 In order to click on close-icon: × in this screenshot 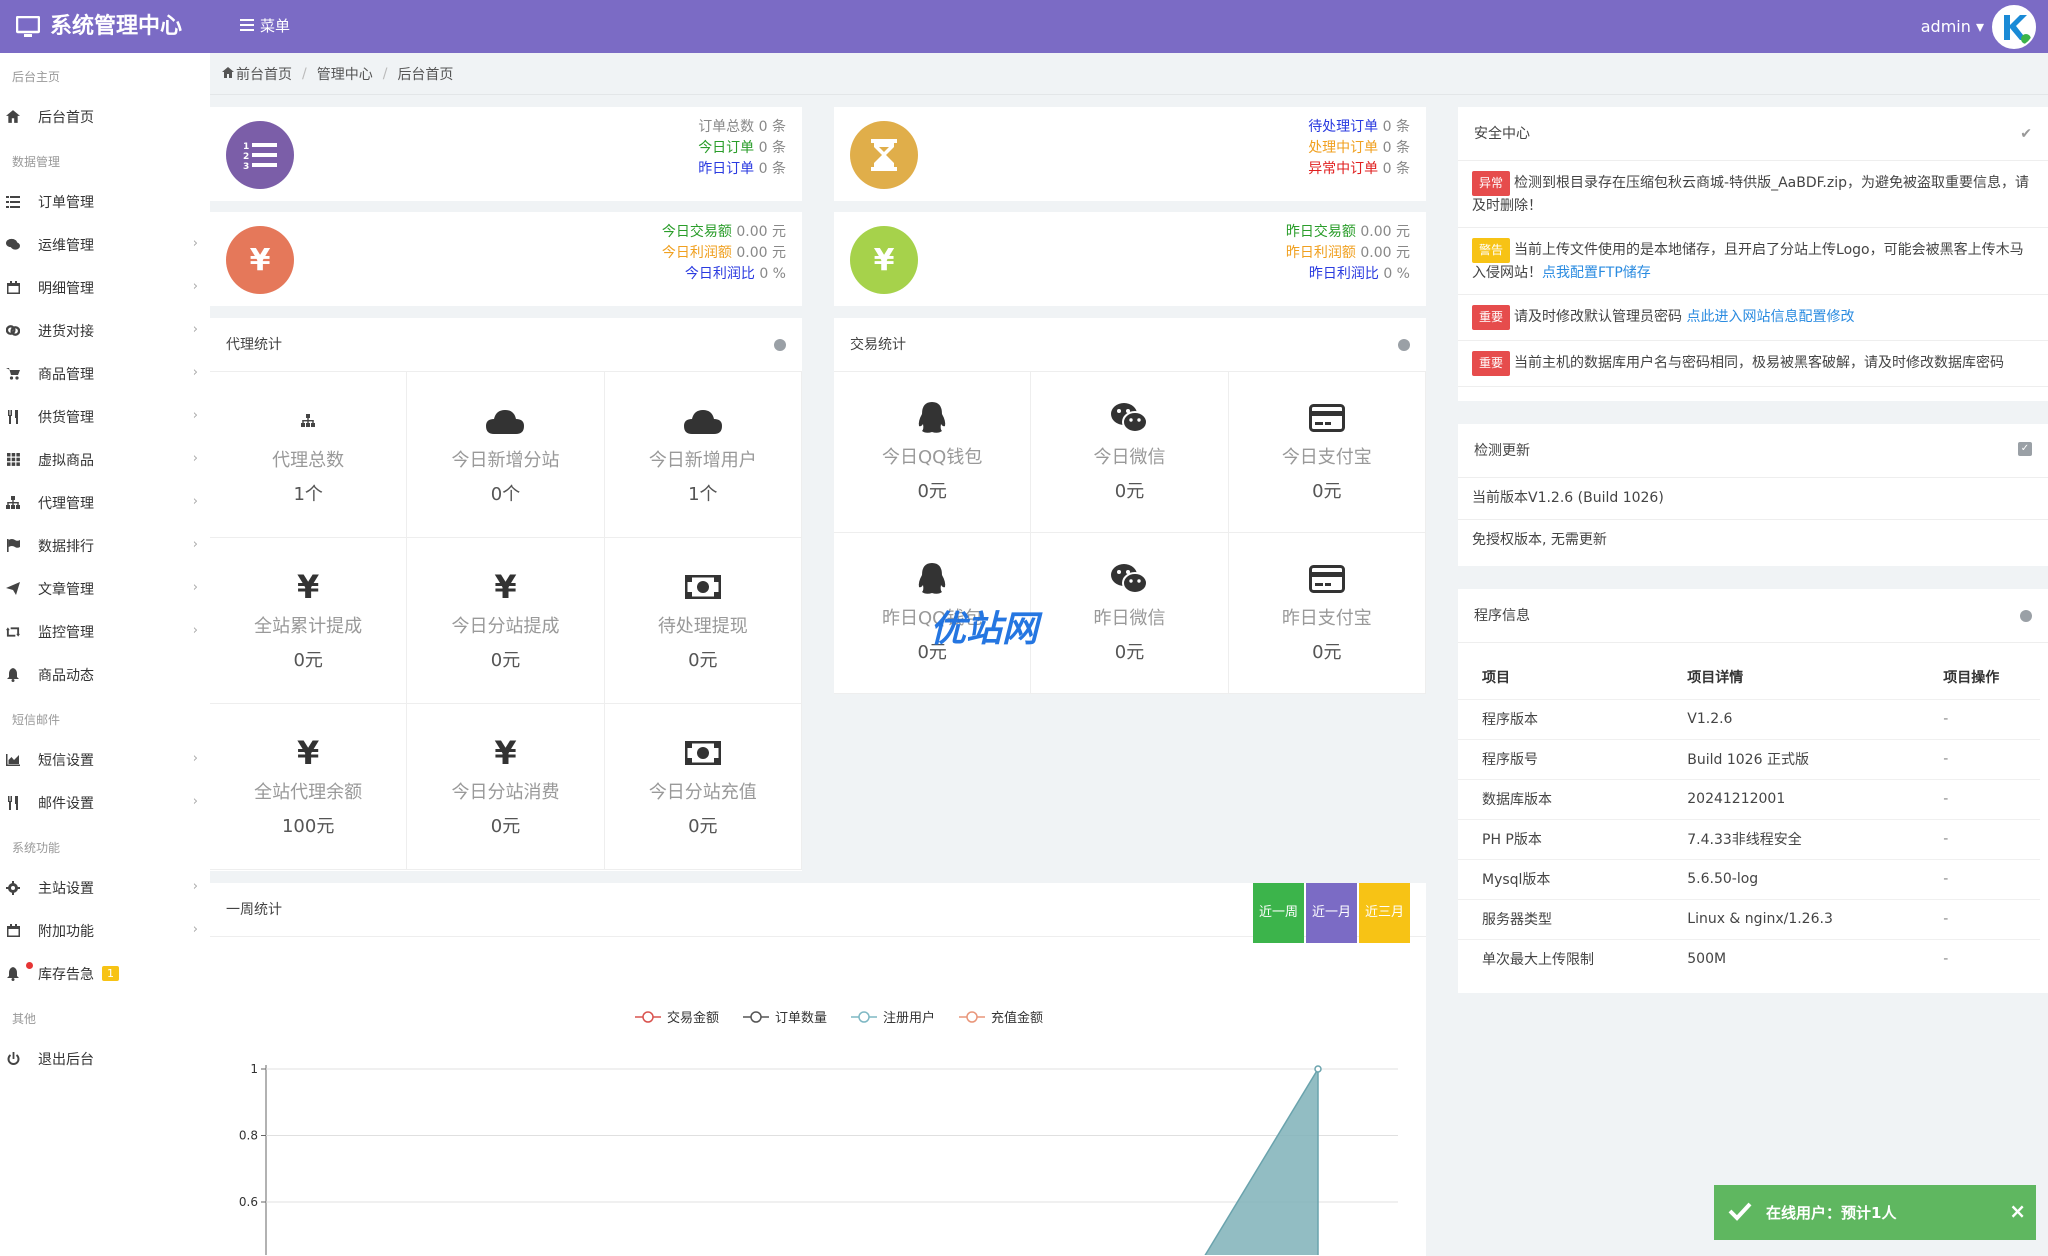, I will do `click(2017, 1211)`.